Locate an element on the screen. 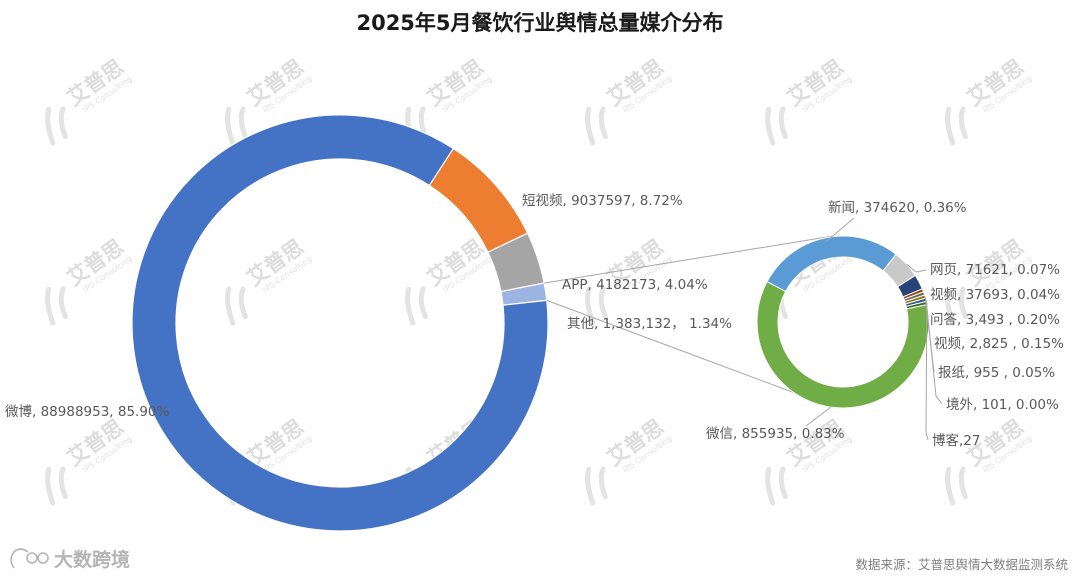 The image size is (1080, 581). logo-icon is located at coordinates (29, 558).